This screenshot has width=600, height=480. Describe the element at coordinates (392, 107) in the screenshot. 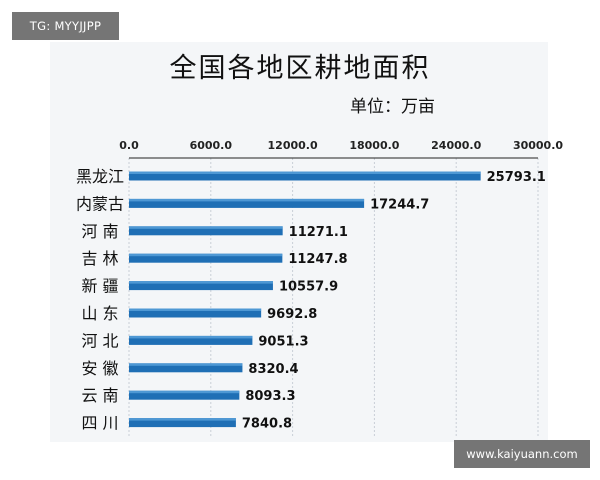

I see `unit-label: 单位：万亩` at that location.